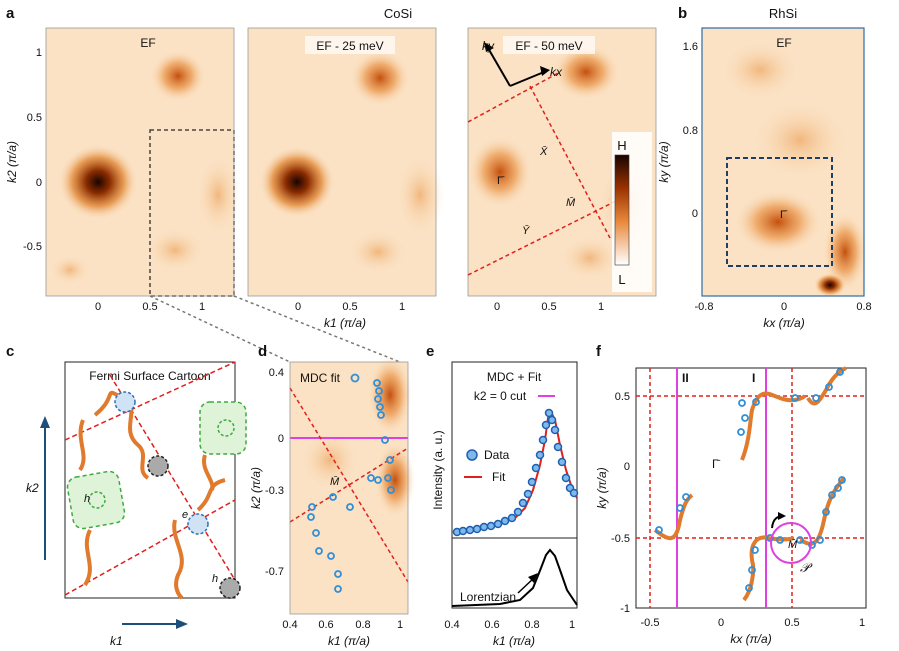 This screenshot has height=651, width=899. What do you see at coordinates (704, 307) in the screenshot?
I see `svg-text: -0.8` at bounding box center [704, 307].